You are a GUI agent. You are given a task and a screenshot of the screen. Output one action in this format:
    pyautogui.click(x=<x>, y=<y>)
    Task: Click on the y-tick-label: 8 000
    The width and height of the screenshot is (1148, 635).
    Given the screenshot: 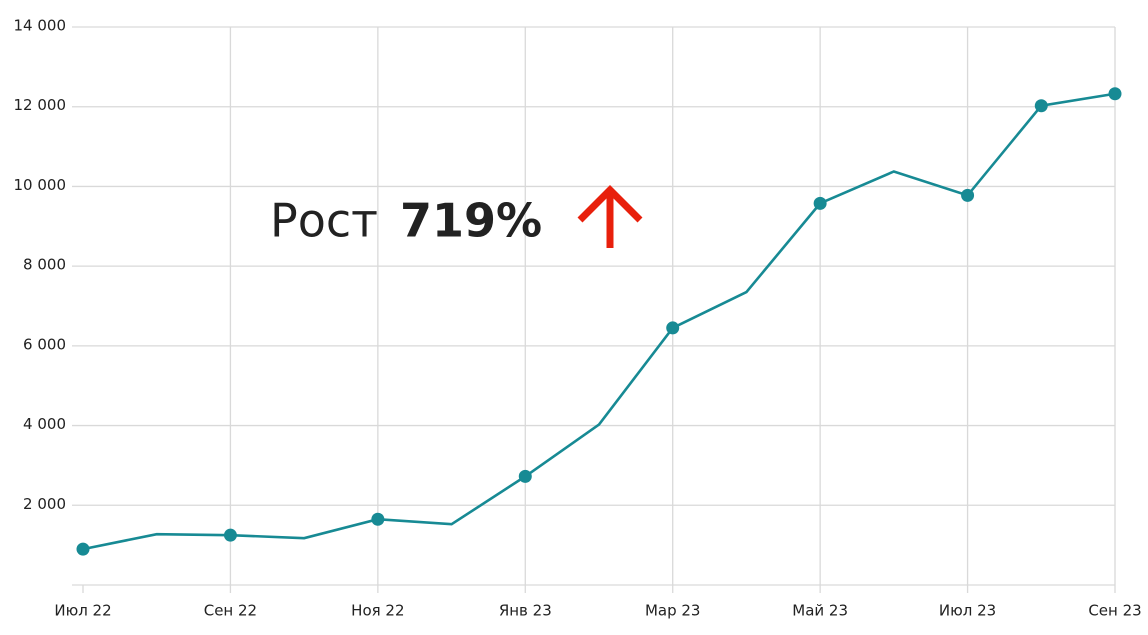 What is the action you would take?
    pyautogui.click(x=44, y=265)
    